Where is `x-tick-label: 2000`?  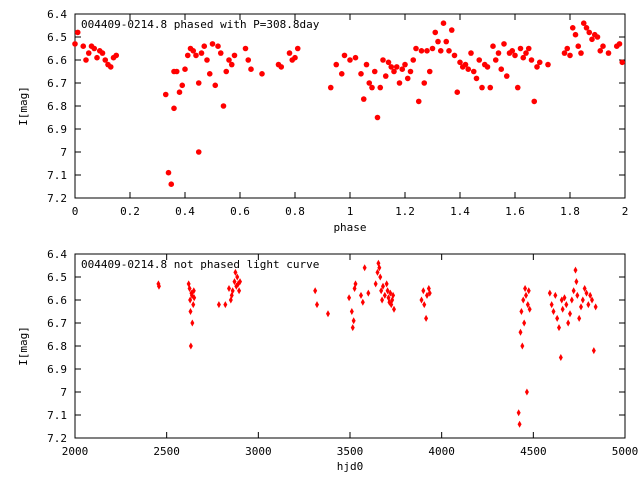 x-tick-label: 2000 is located at coordinates (75, 451).